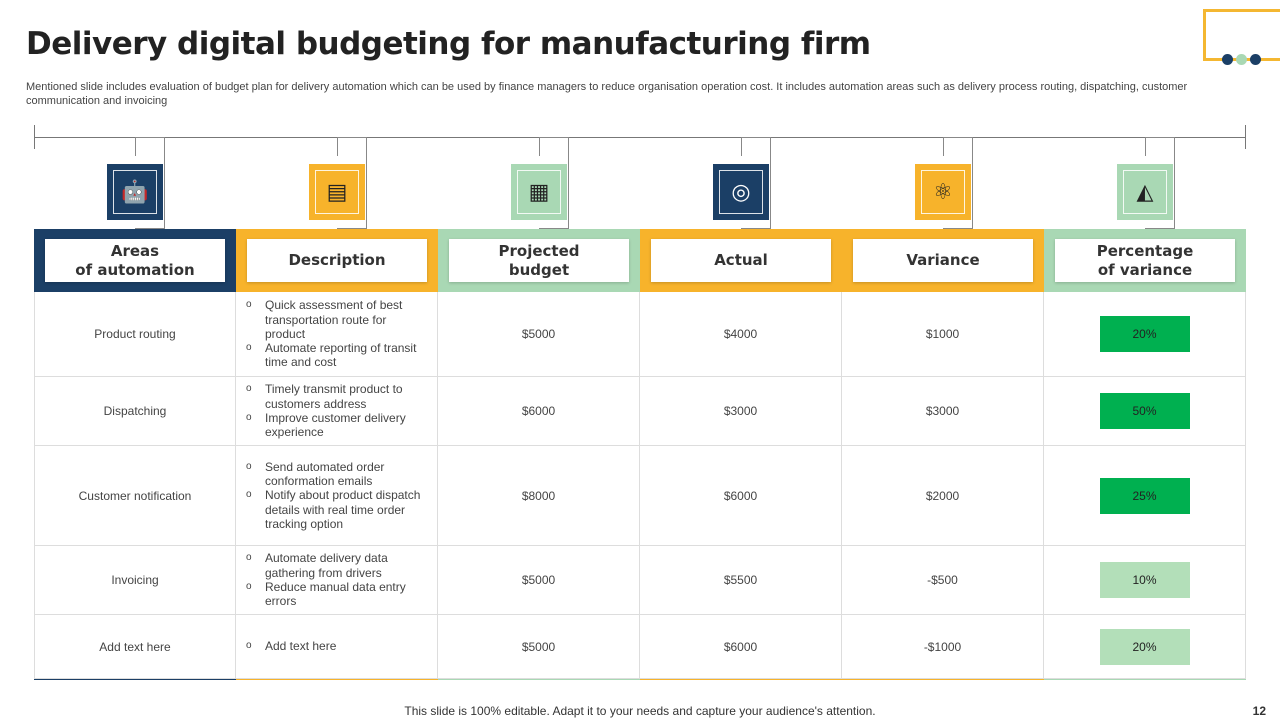 The width and height of the screenshot is (1280, 720). I want to click on column-header: Description, so click(337, 260).